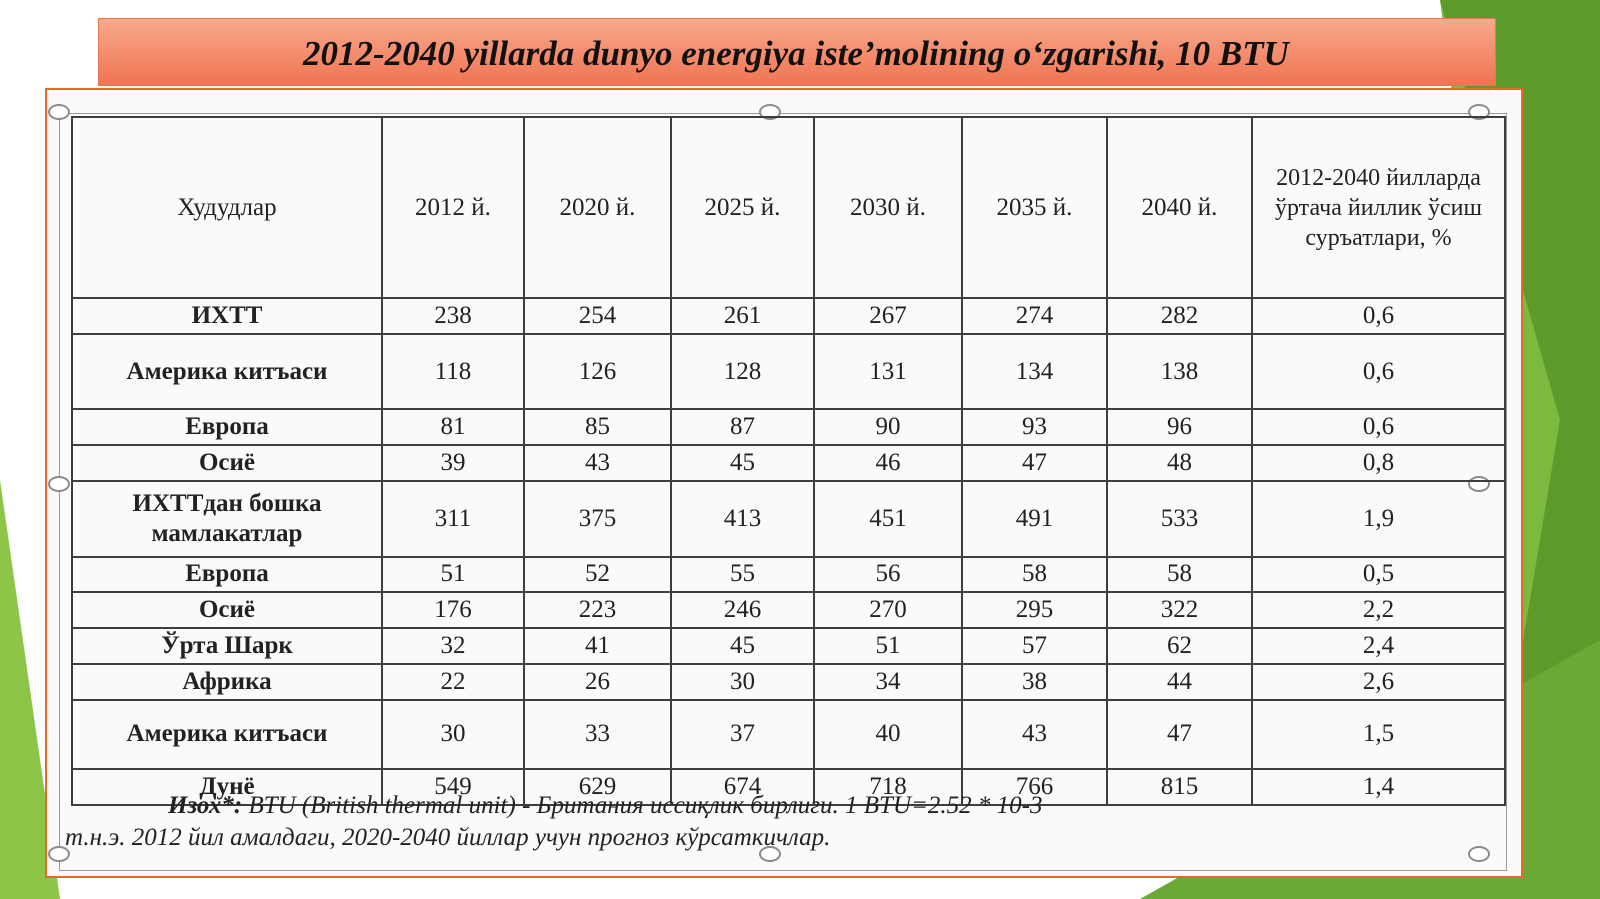 This screenshot has height=899, width=1600. What do you see at coordinates (597, 207) in the screenshot?
I see `header-year: 2020 й.` at bounding box center [597, 207].